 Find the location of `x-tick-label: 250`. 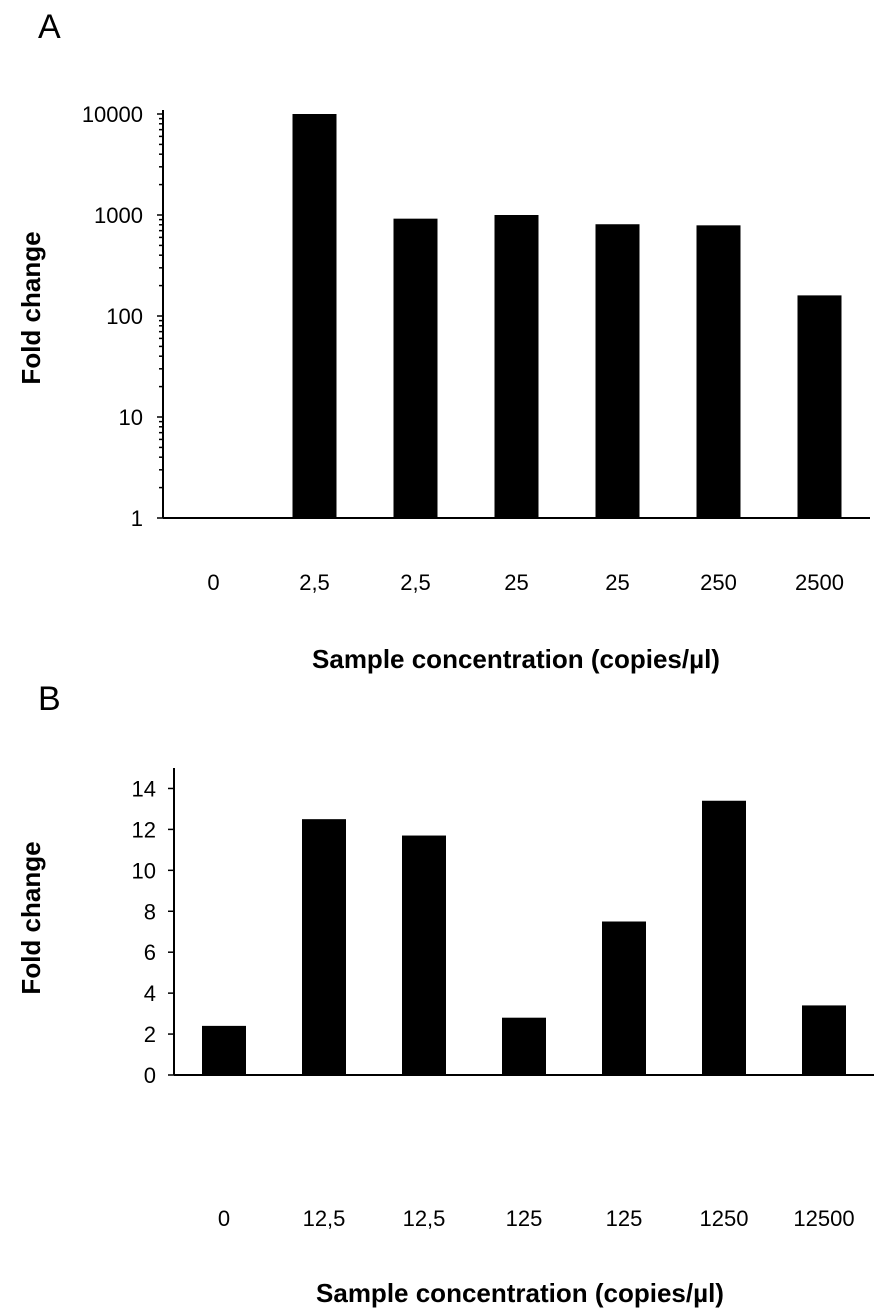

x-tick-label: 250 is located at coordinates (718, 582).